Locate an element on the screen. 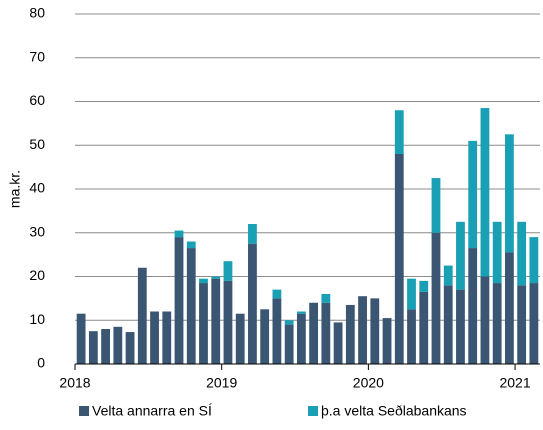 This screenshot has height=430, width=543. y-tick-label: 30 is located at coordinates (37, 231).